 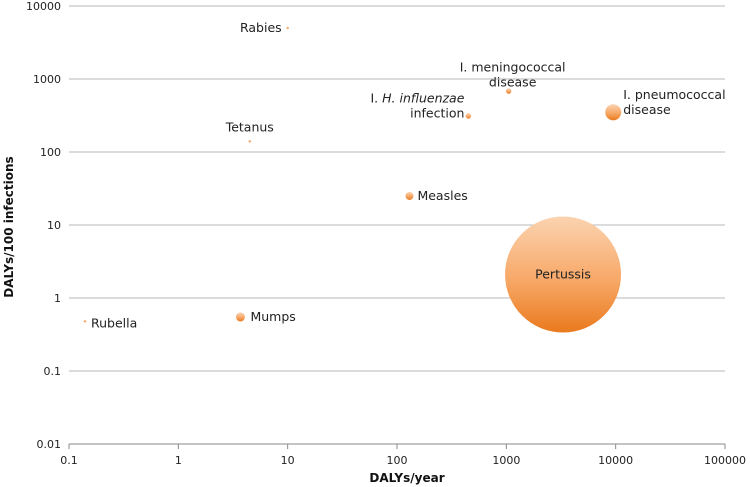 What do you see at coordinates (57, 298) in the screenshot?
I see `y-tick-label: 1` at bounding box center [57, 298].